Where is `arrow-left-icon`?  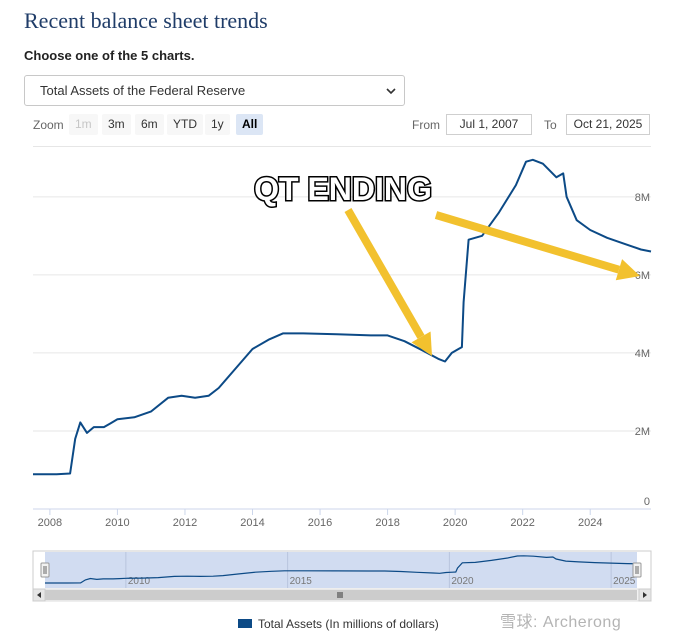 arrow-left-icon is located at coordinates (39, 595).